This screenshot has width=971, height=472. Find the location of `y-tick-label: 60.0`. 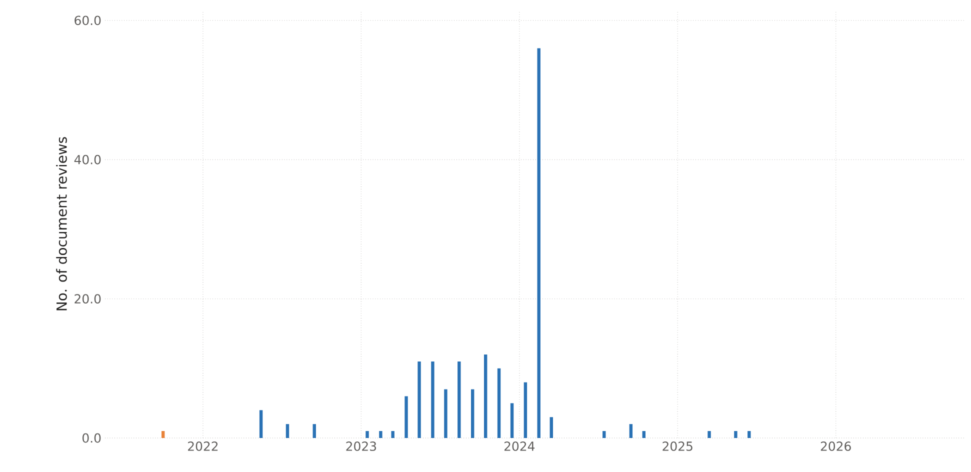

y-tick-label: 60.0 is located at coordinates (87, 21).